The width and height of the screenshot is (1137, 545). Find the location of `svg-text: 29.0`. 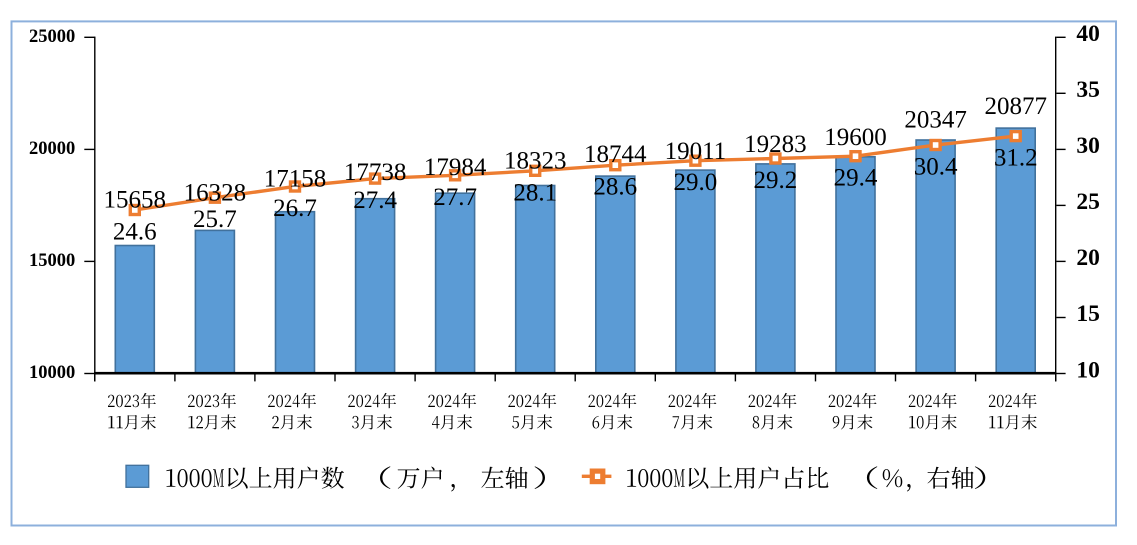

svg-text: 29.0 is located at coordinates (696, 182).